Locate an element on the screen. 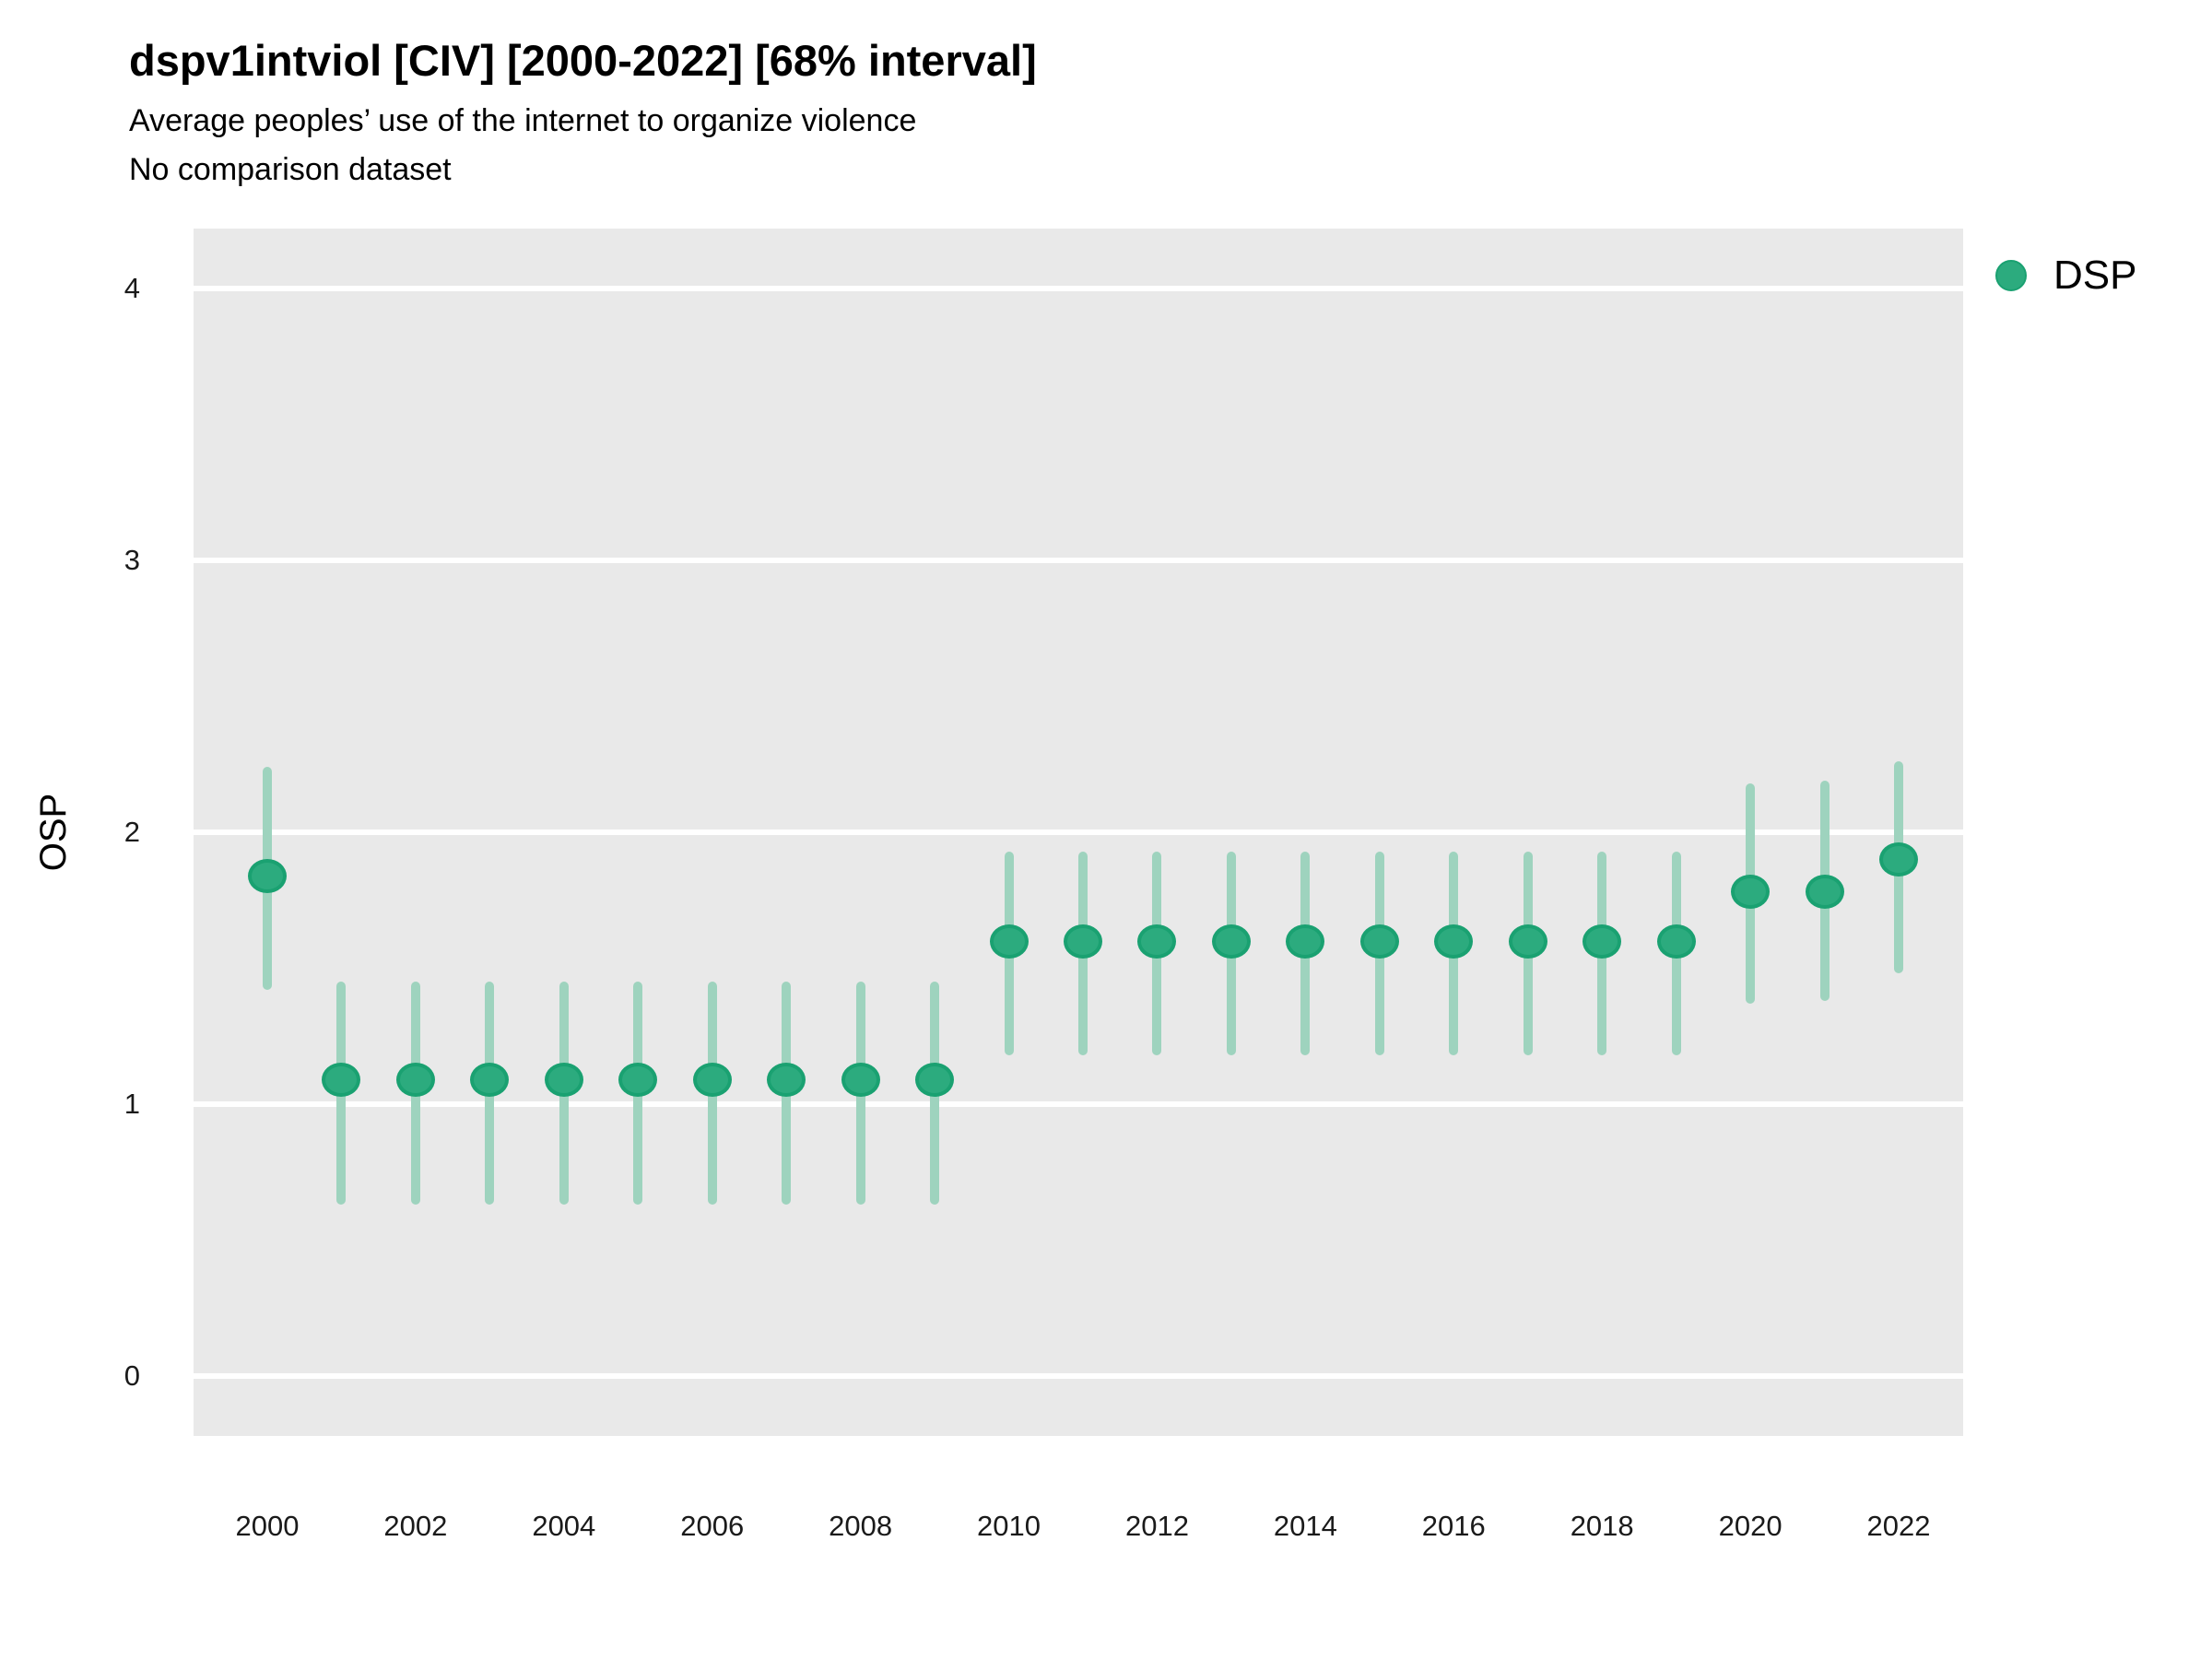  point-marker-2010 is located at coordinates (1009, 941).